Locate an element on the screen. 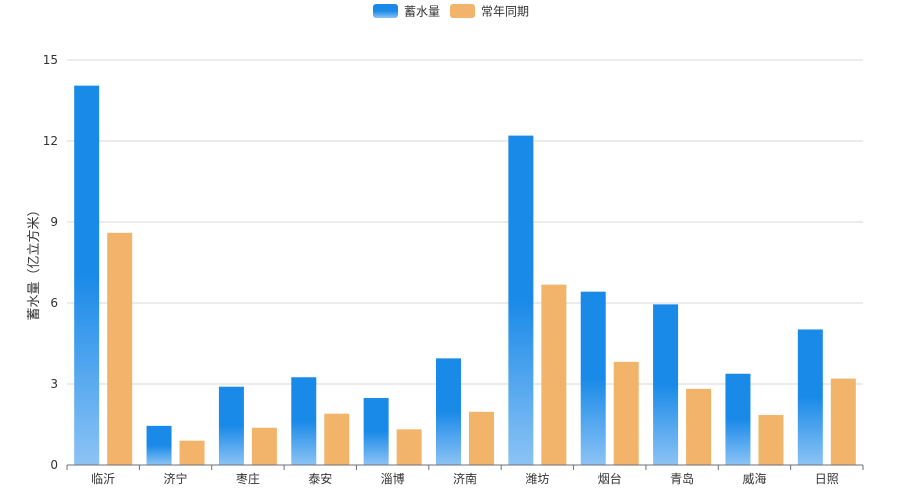 Image resolution: width=900 pixels, height=504 pixels. x-axis is located at coordinates (465, 467).